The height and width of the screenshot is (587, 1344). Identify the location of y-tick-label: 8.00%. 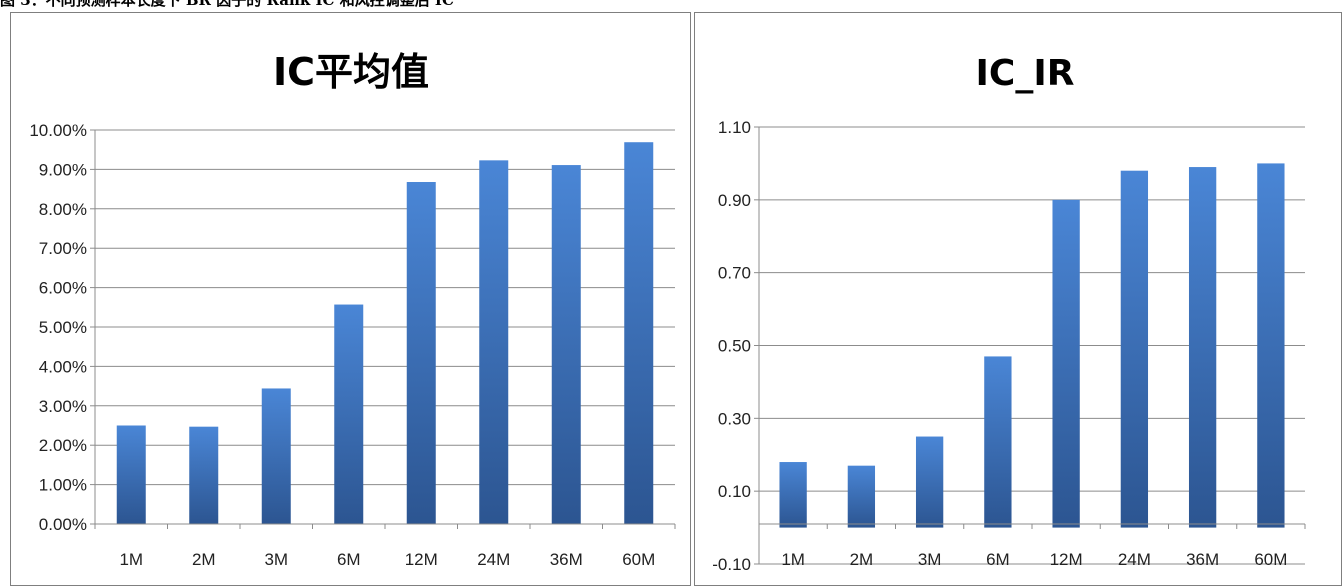
(63, 209).